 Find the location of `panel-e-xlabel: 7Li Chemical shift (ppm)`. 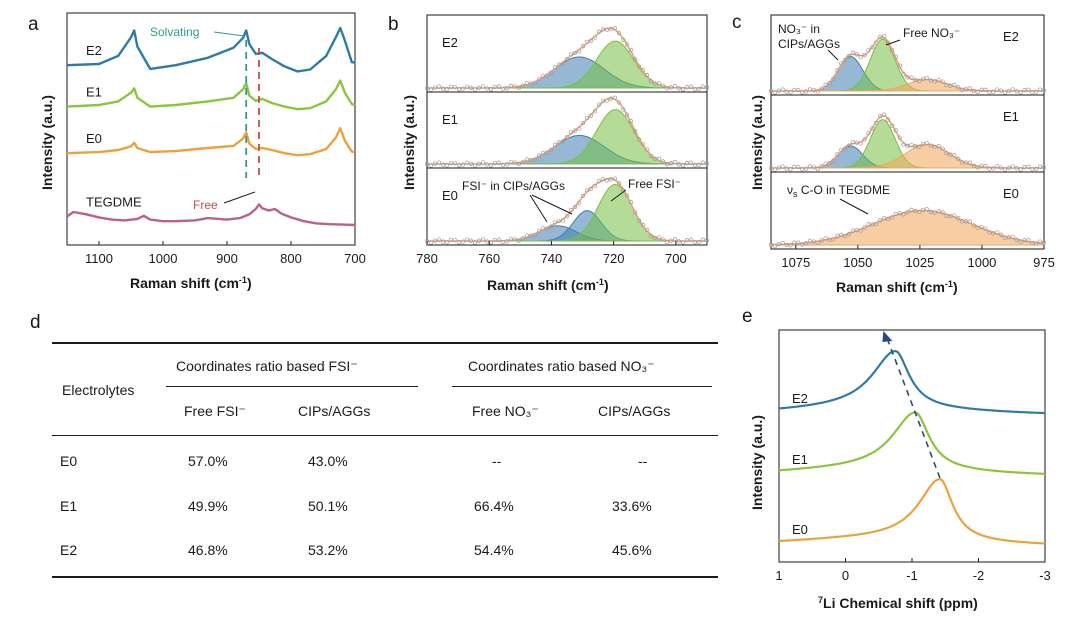

panel-e-xlabel: 7Li Chemical shift (ppm) is located at coordinates (898, 603).